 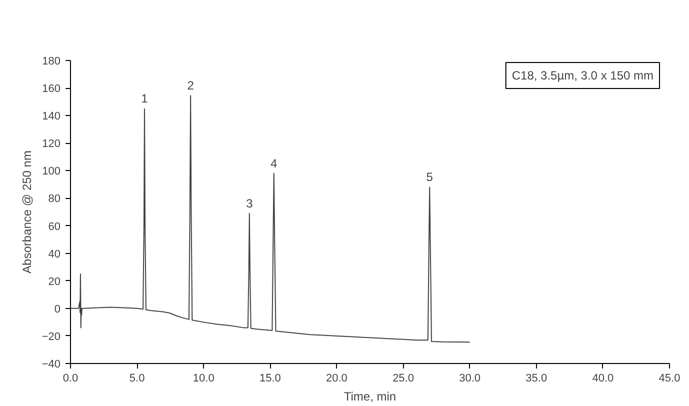 I want to click on y-tick-label: 180, so click(x=51, y=62).